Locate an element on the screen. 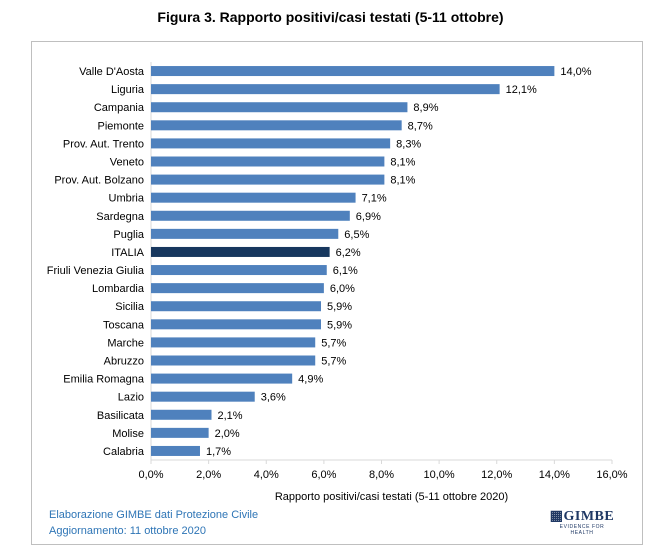 This screenshot has width=661, height=559. data-label: 14,0% is located at coordinates (575, 72).